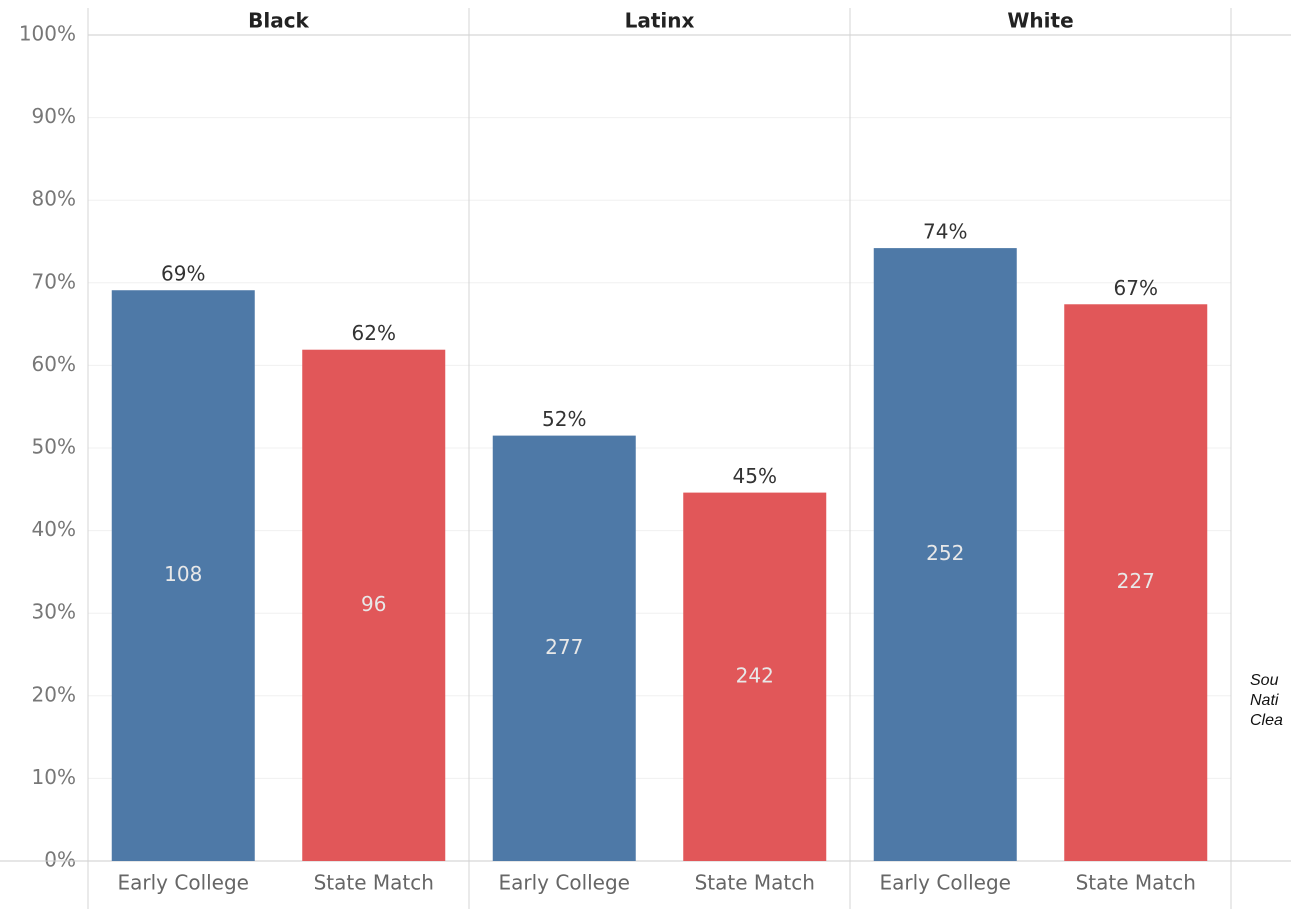  I want to click on count-label: 277, so click(564, 647).